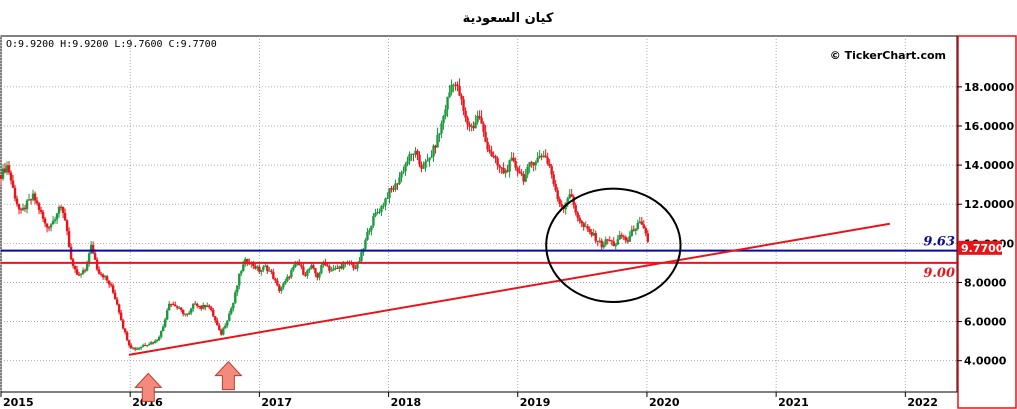 The image size is (1017, 409). What do you see at coordinates (613, 245) in the screenshot?
I see `highlight-ellipse` at bounding box center [613, 245].